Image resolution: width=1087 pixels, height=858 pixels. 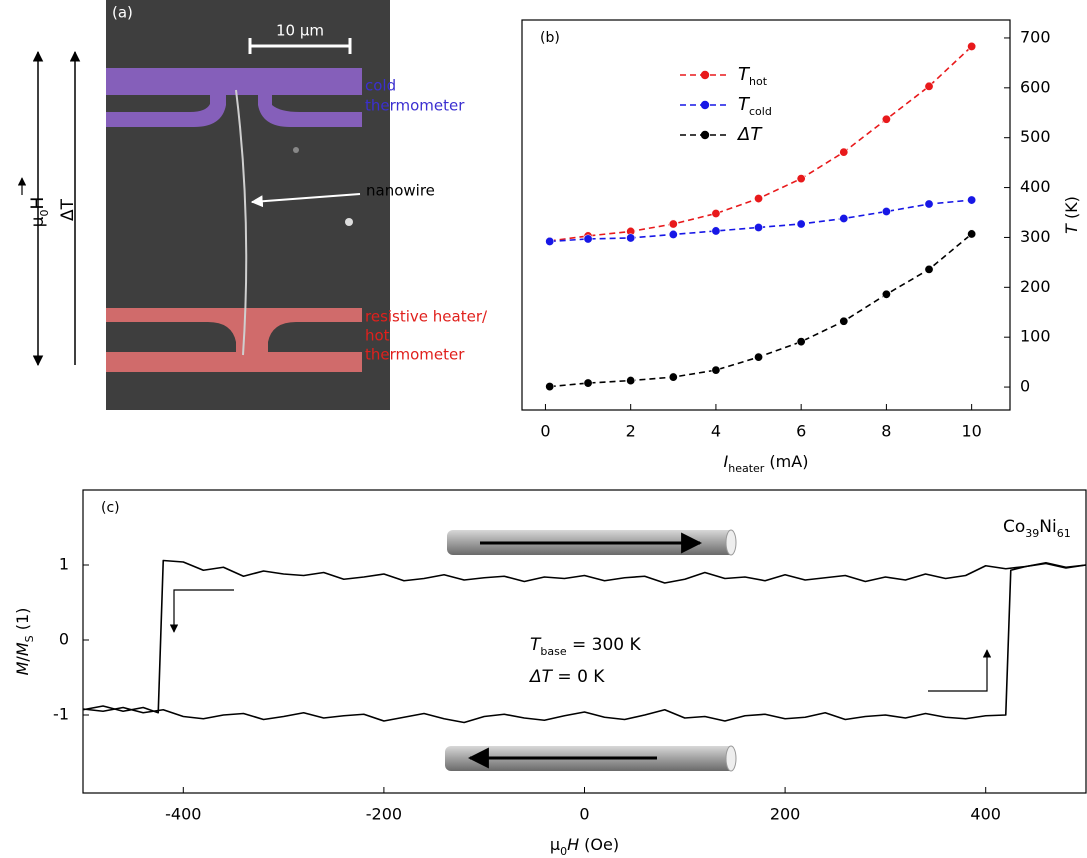 I want to click on legend-label: Tcold, so click(x=755, y=106).